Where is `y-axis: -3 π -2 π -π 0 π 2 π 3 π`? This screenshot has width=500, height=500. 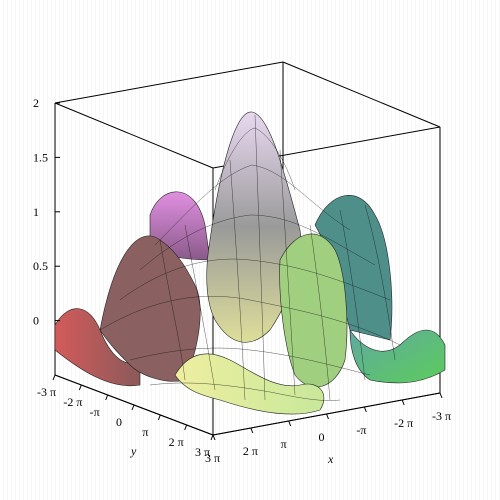 y-axis: -3 π -2 π -π 0 π 2 π 3 π is located at coordinates (125, 416).